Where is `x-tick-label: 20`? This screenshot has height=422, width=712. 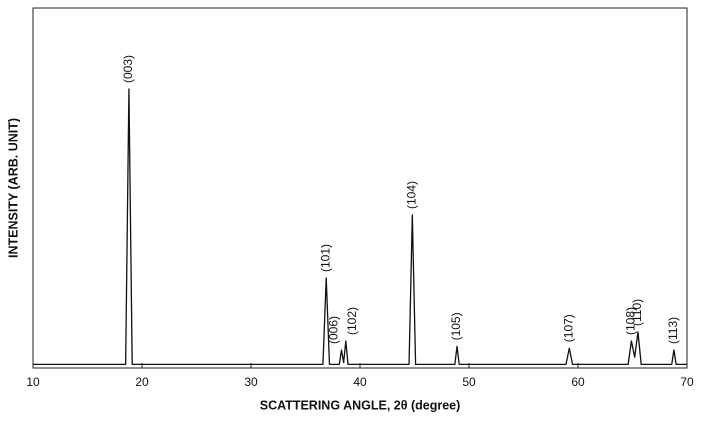
x-tick-label: 20 is located at coordinates (142, 382).